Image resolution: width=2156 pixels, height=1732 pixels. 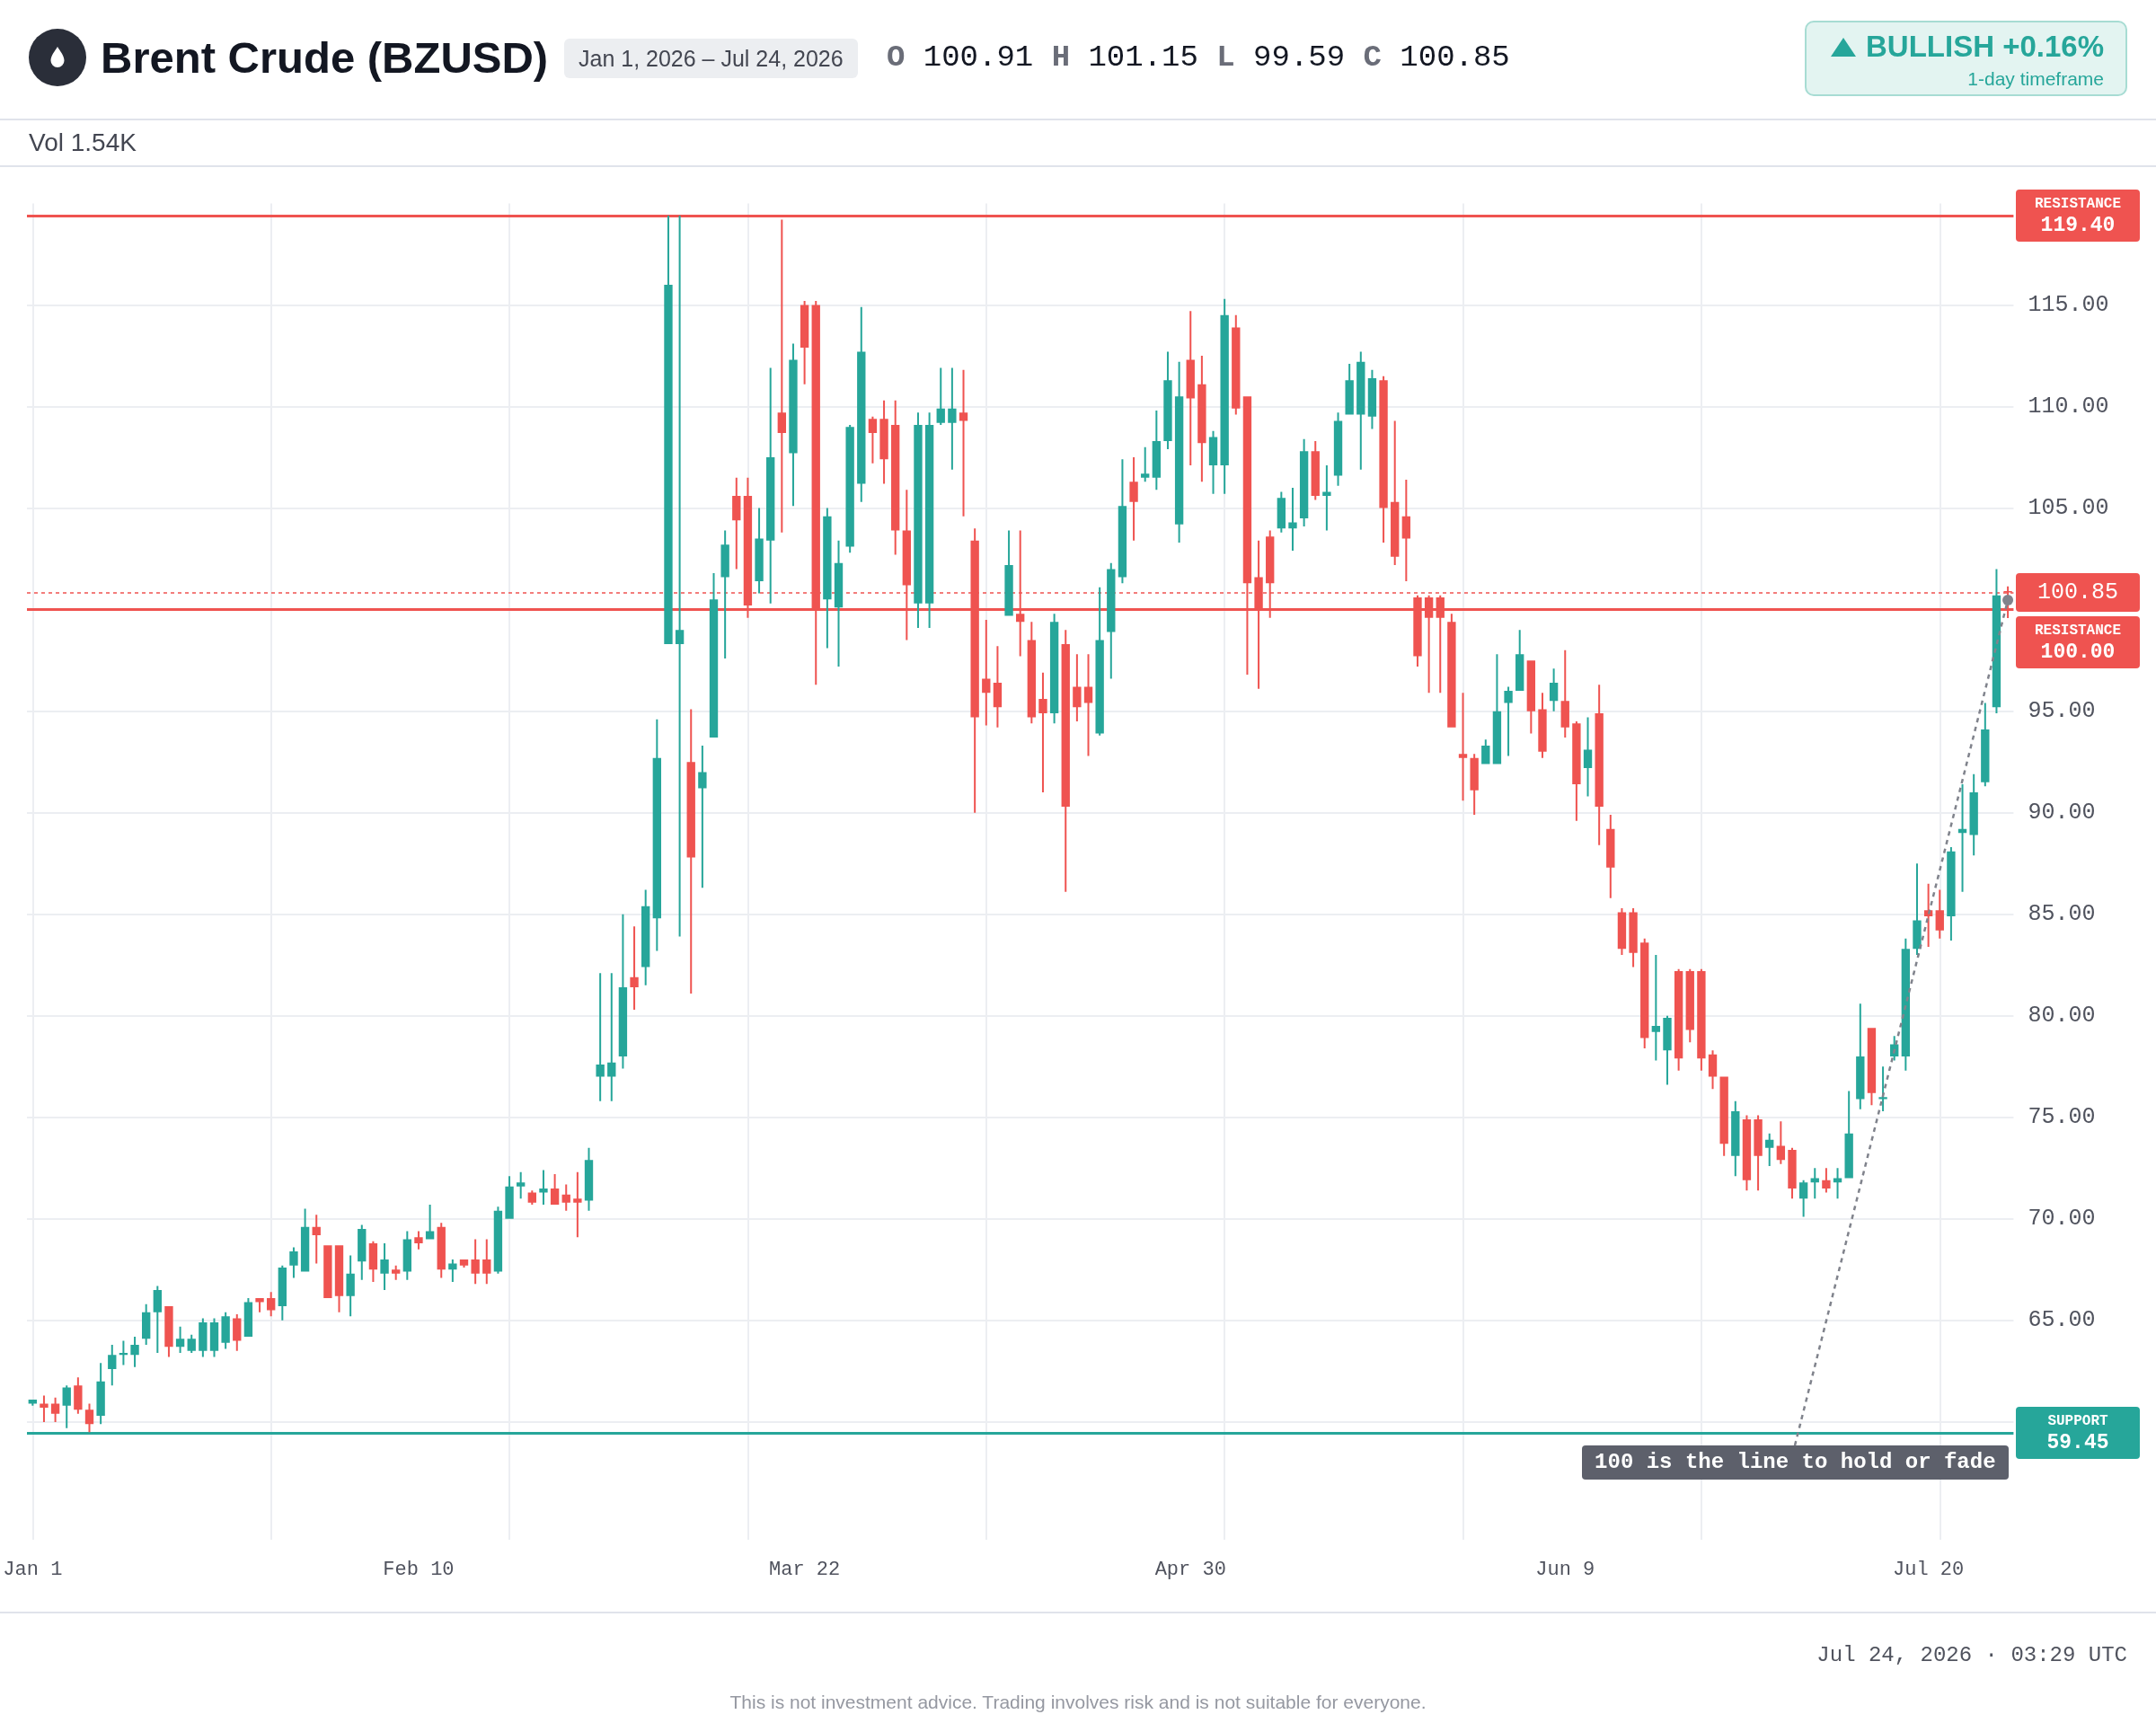 What do you see at coordinates (1565, 1569) in the screenshot?
I see `x-tick-label: Jun 9` at bounding box center [1565, 1569].